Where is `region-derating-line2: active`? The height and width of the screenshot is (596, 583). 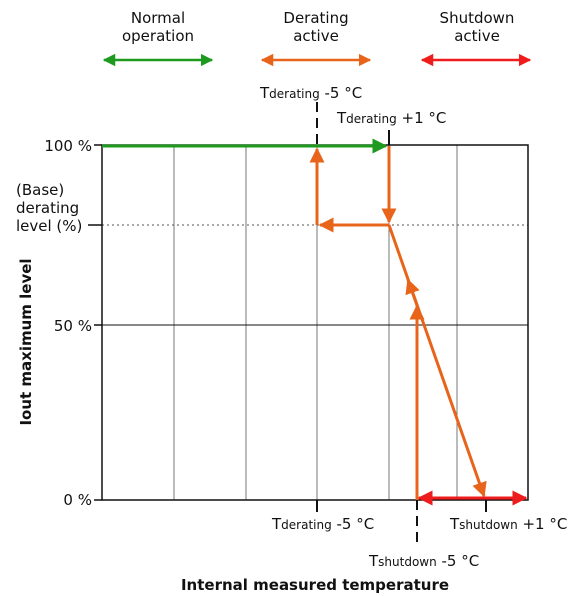
region-derating-line2: active is located at coordinates (316, 36).